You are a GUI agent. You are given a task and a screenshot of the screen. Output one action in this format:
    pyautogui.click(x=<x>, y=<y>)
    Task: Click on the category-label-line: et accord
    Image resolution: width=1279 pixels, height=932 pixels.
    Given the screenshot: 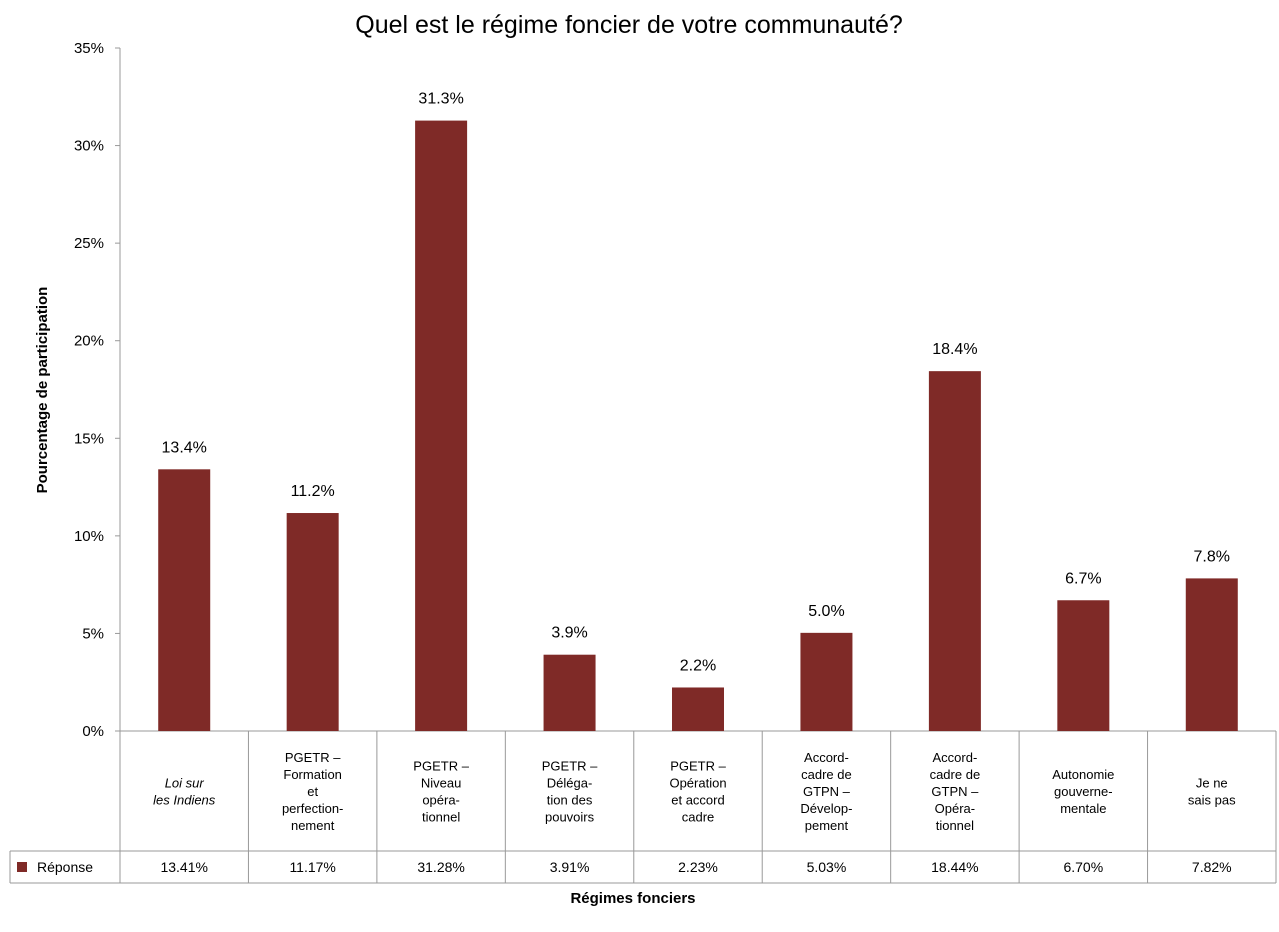 What is the action you would take?
    pyautogui.click(x=697, y=800)
    